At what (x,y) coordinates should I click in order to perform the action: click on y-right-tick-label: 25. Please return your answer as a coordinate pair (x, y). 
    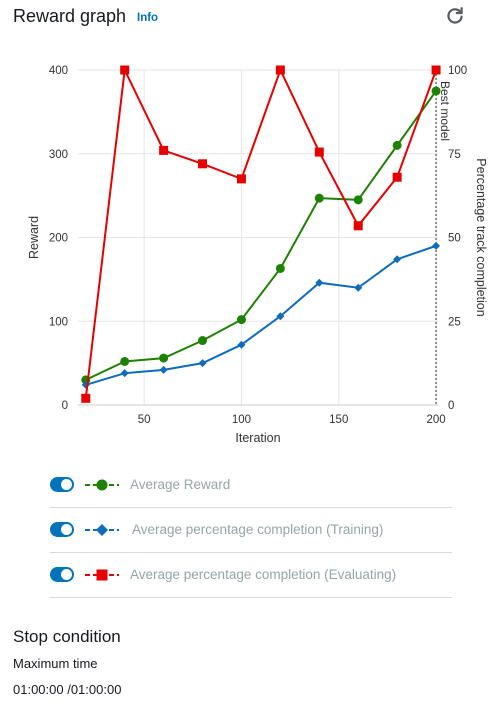
    Looking at the image, I should click on (454, 322).